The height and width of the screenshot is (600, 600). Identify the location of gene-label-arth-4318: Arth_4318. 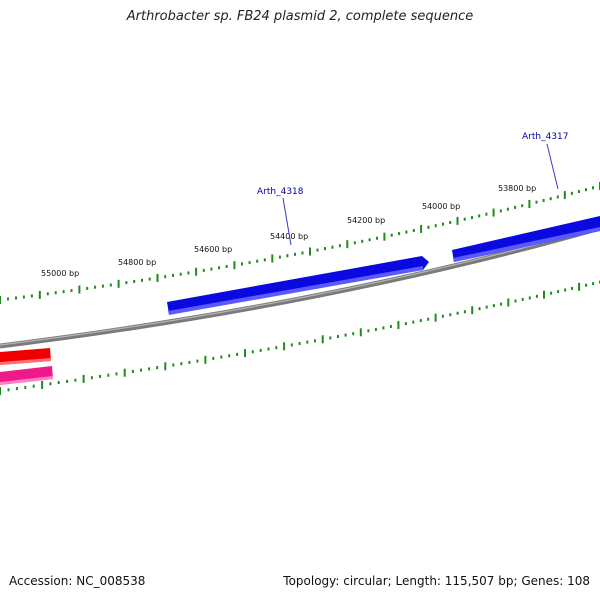
(280, 216).